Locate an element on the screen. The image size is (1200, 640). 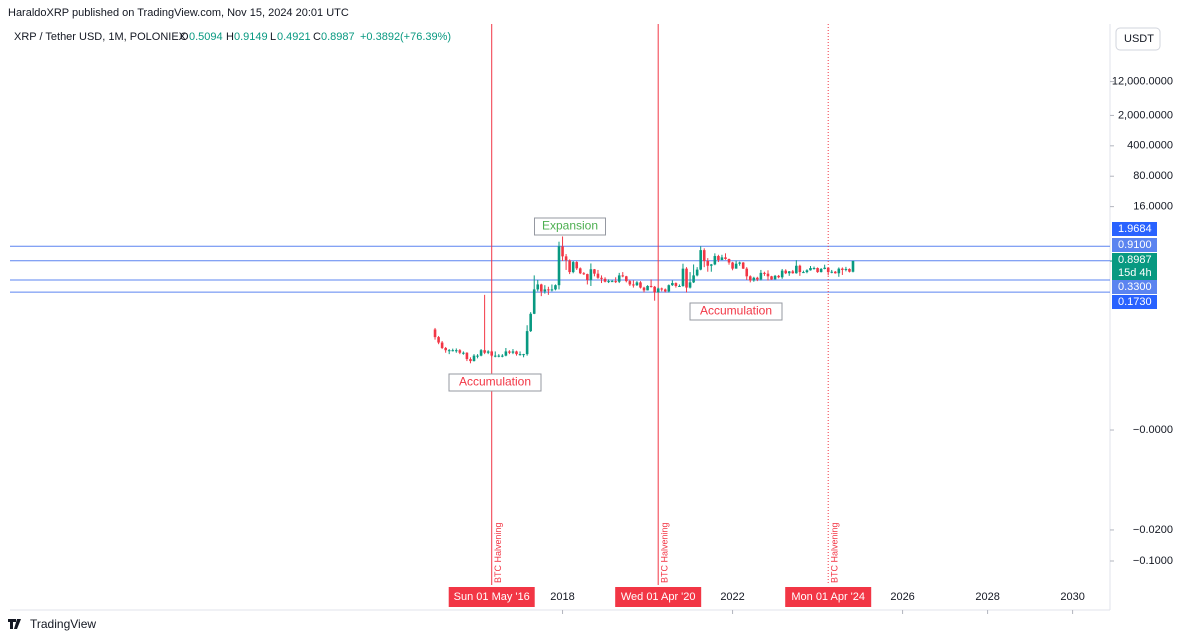
candles is located at coordinates (644, 300).